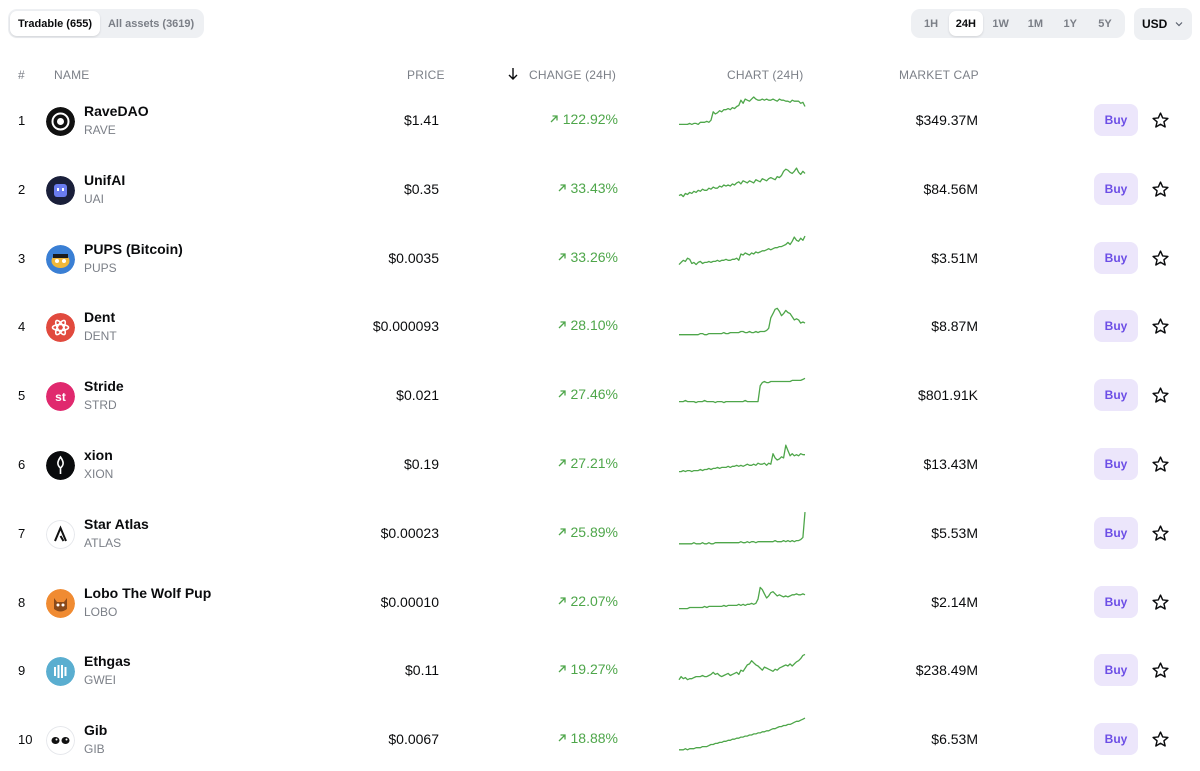 This screenshot has width=1200, height=771. I want to click on xion-logo-icon, so click(60, 465).